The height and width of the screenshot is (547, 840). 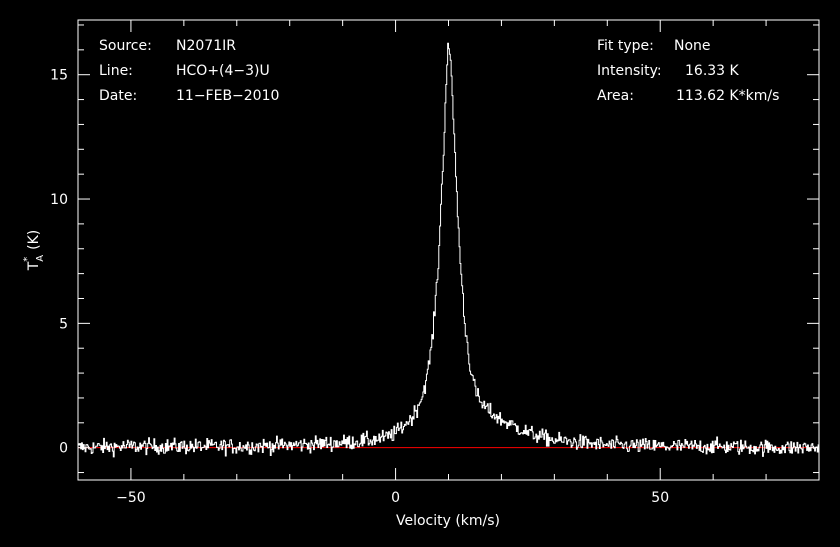 I want to click on y-axis-label-sub: A, so click(x=40, y=258).